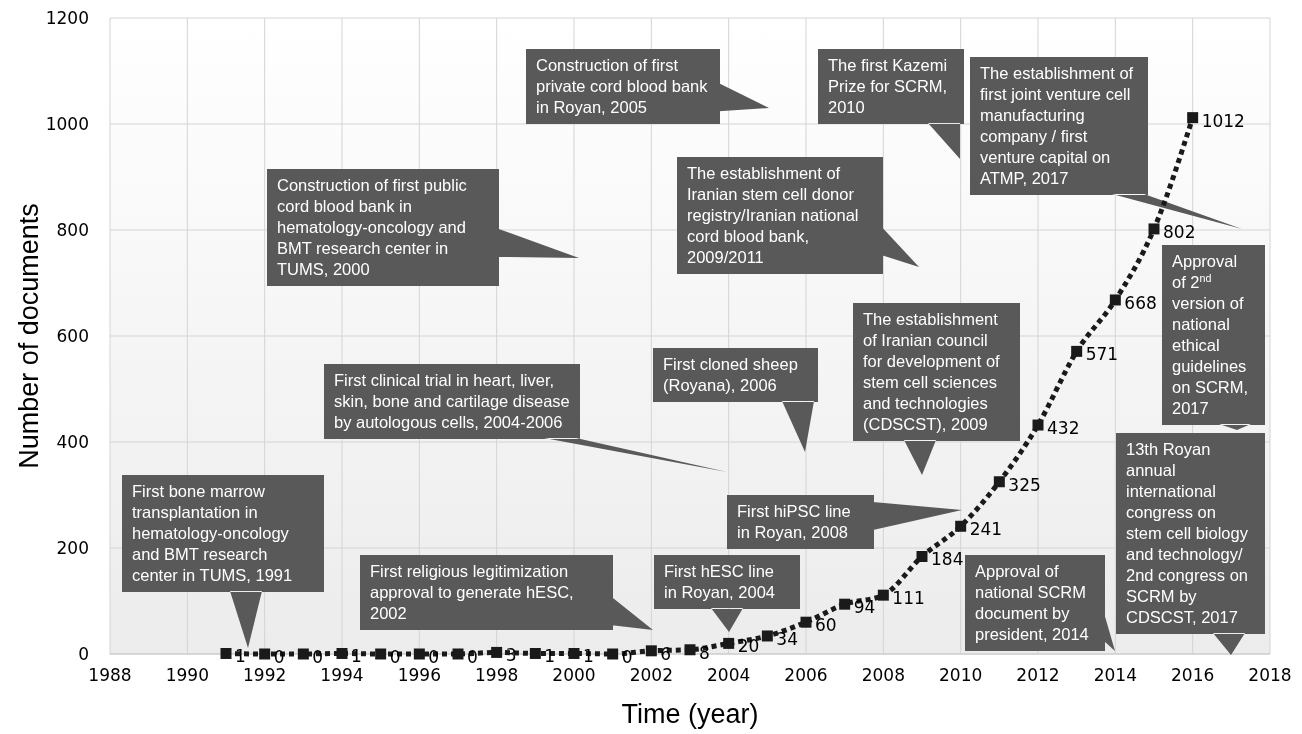 The height and width of the screenshot is (734, 1302). I want to click on speech-callout: First cloned sheep (Royana), 2006, so click(735, 400).